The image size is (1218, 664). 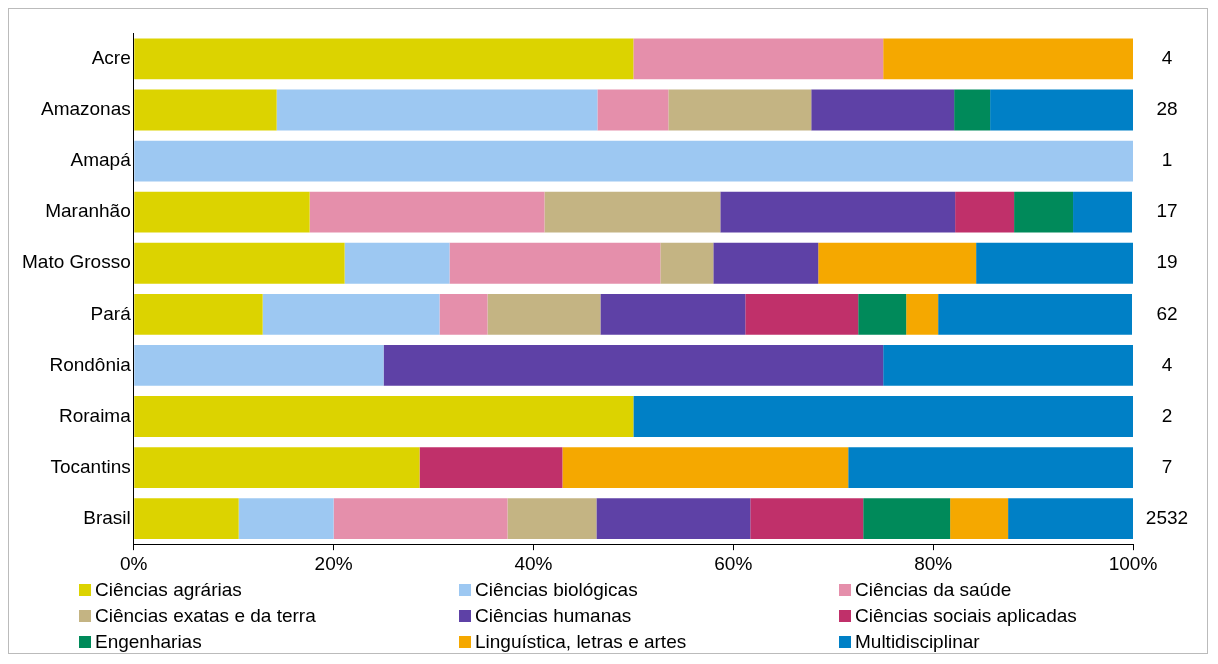 I want to click on x-tick-label: 0%, so click(x=134, y=563).